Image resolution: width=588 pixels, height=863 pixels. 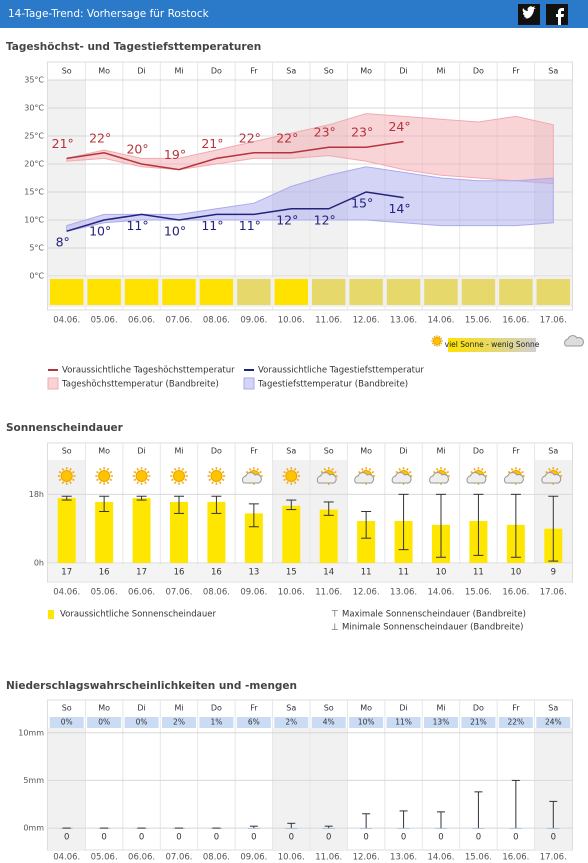 What do you see at coordinates (67, 708) in the screenshot?
I see `weekday-label: So` at bounding box center [67, 708].